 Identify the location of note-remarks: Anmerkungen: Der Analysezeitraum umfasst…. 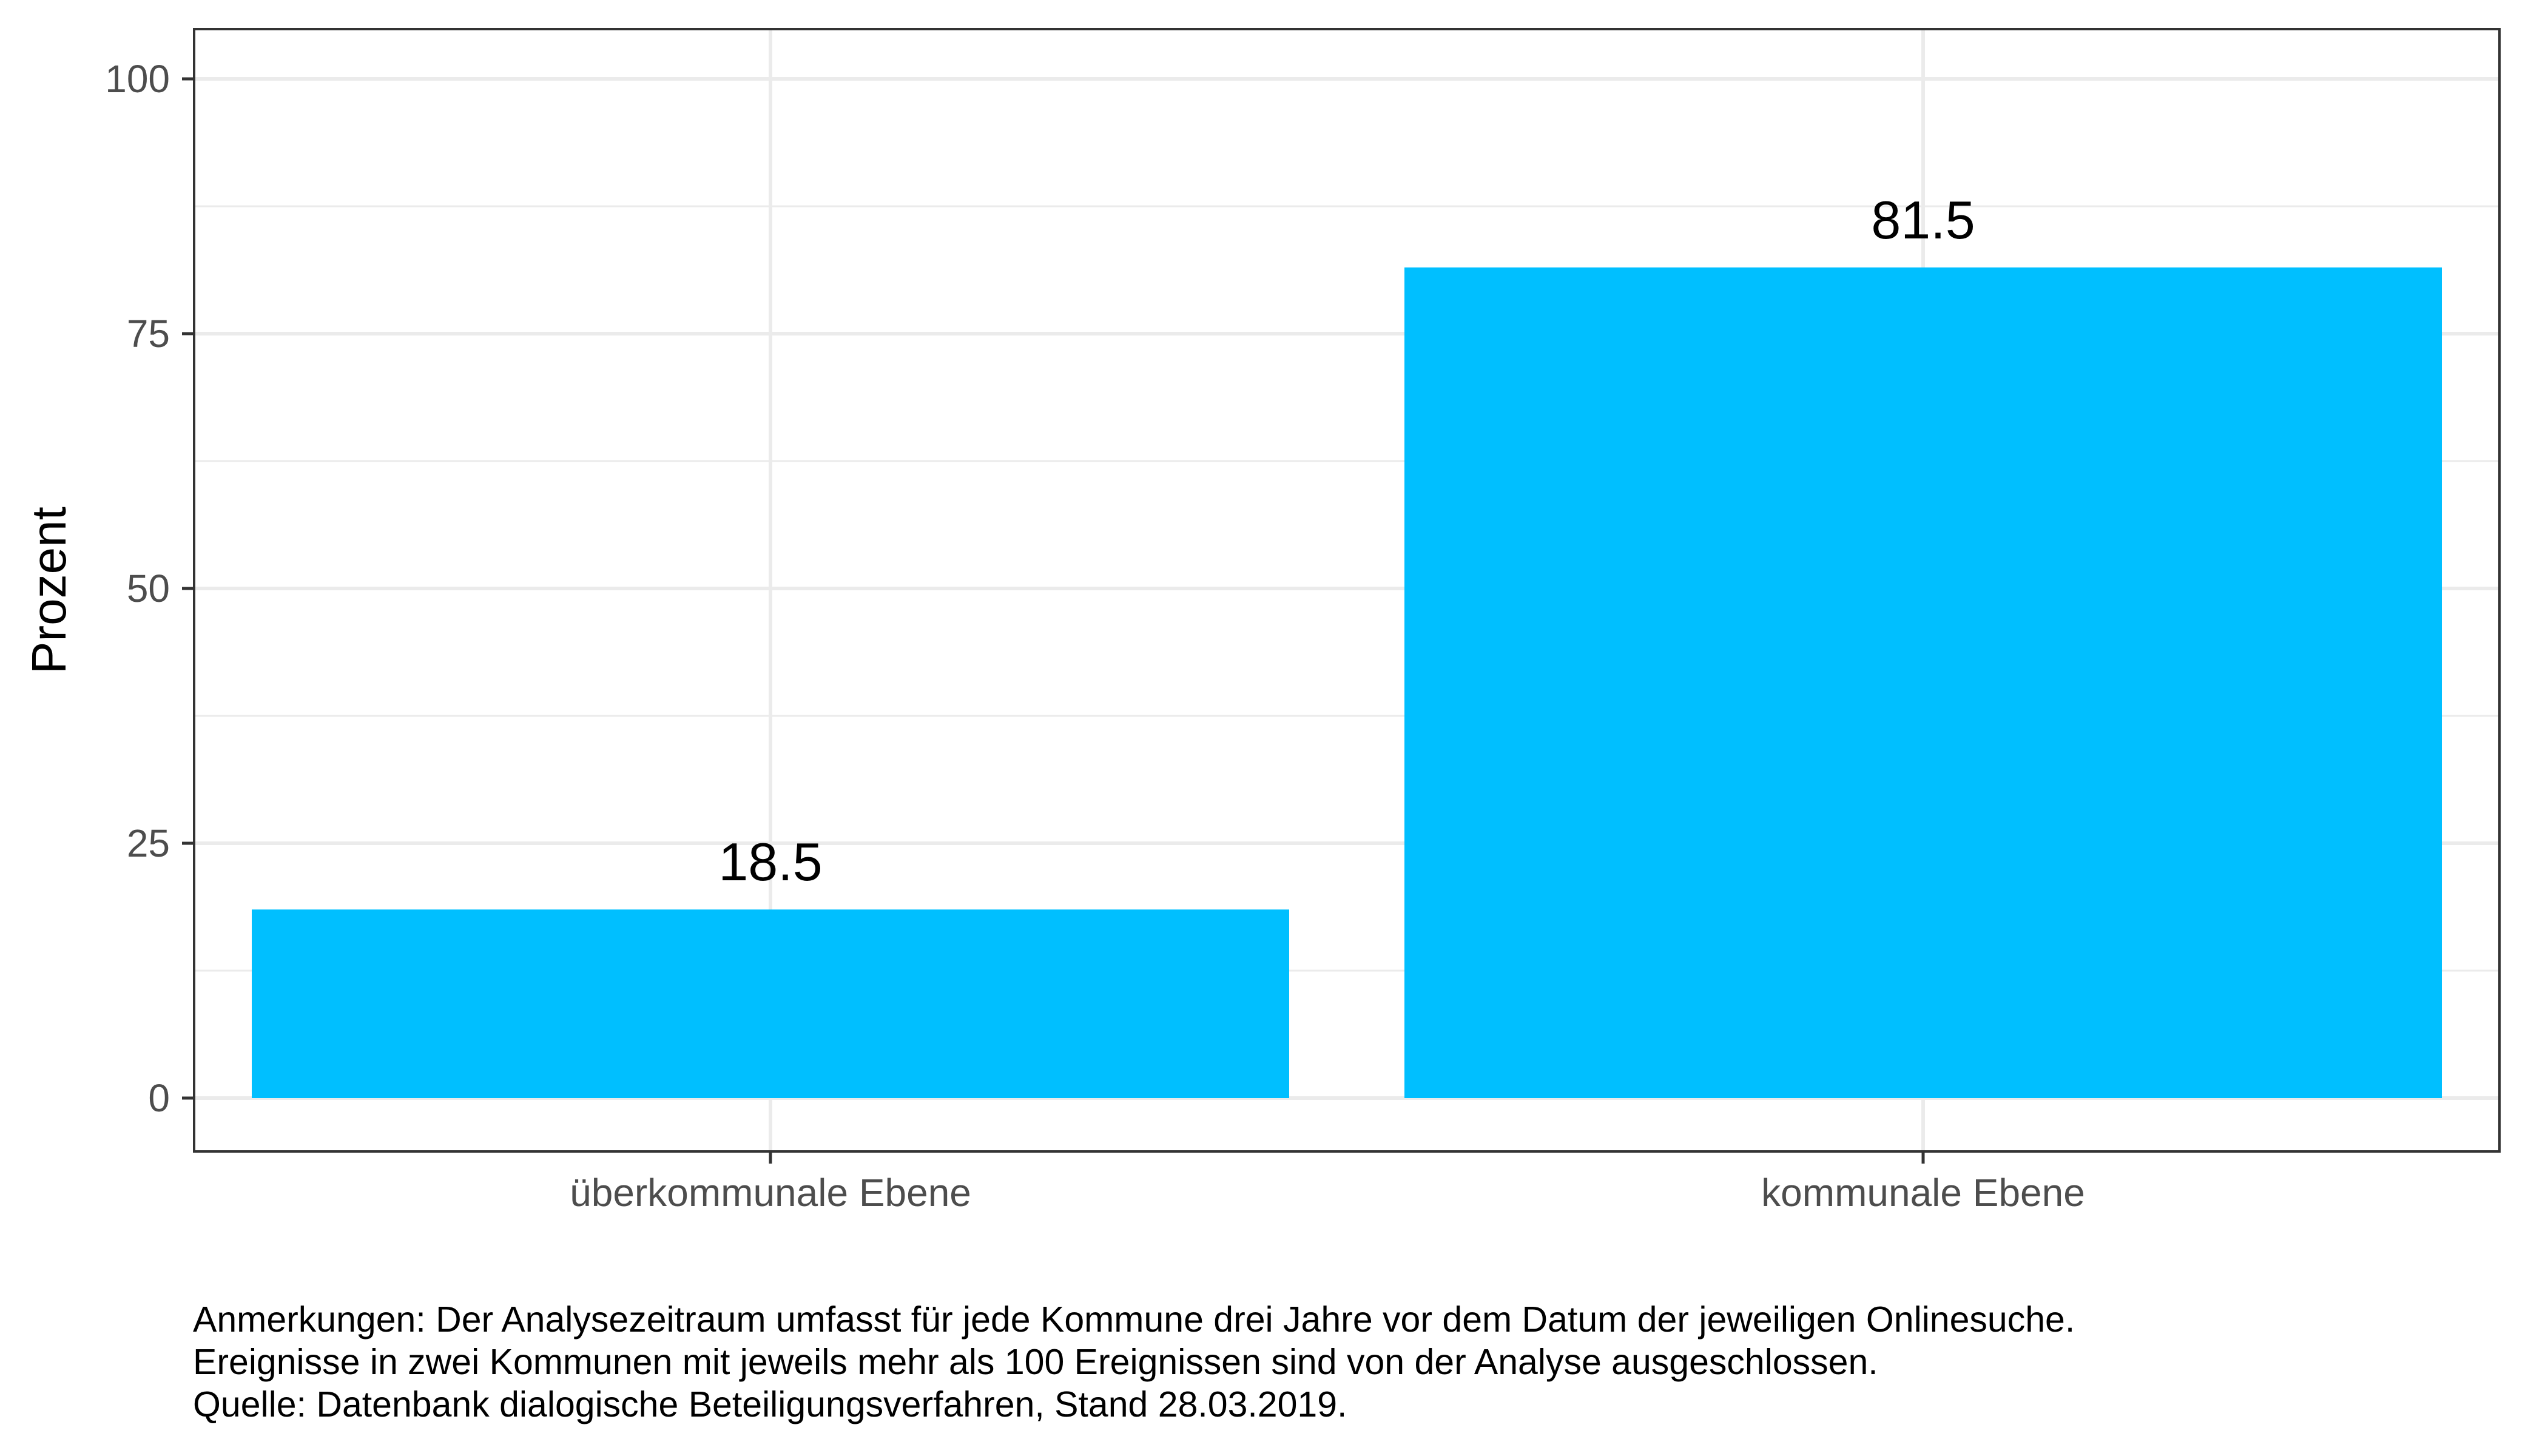
(1134, 1319).